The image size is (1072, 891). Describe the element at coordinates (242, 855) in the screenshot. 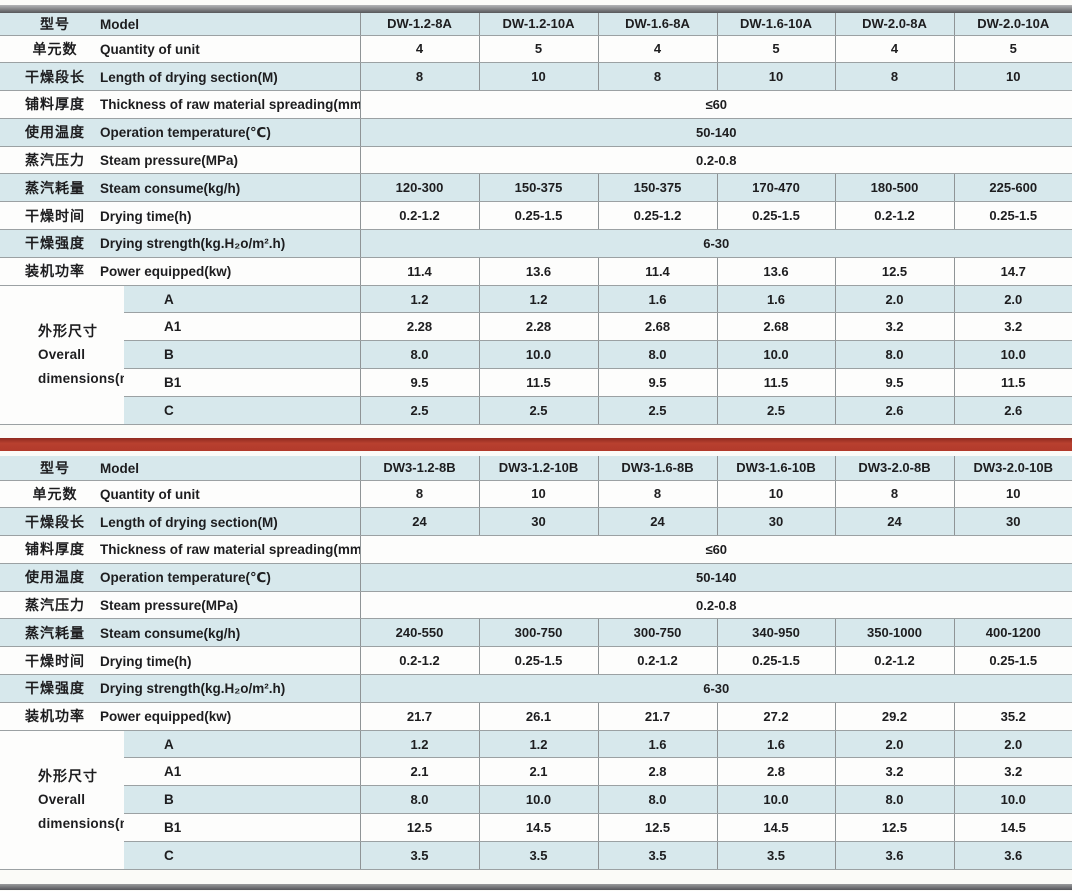

I see `dim-sub-label: C` at that location.